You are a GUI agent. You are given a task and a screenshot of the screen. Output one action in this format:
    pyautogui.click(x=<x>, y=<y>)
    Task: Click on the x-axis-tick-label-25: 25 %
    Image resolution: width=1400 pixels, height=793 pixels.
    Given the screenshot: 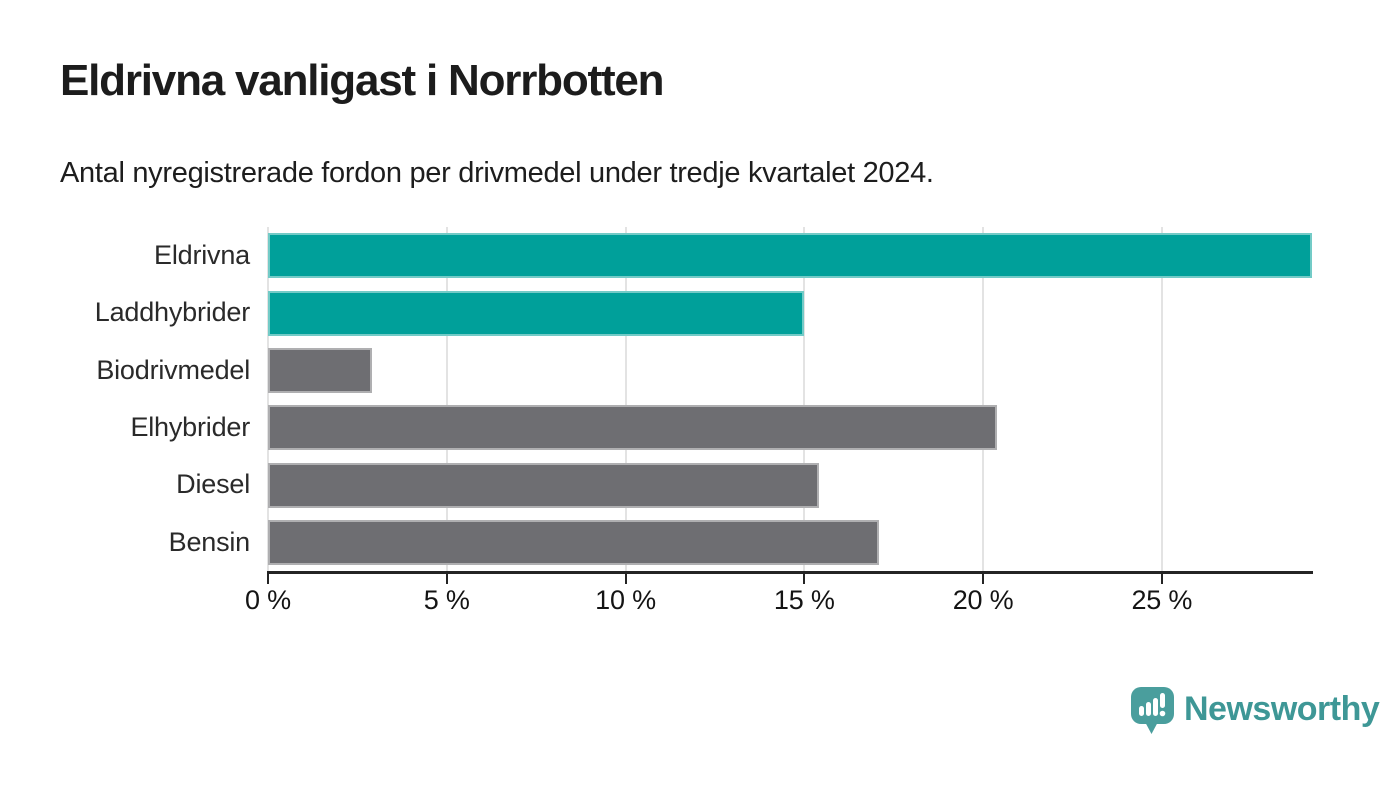 What is the action you would take?
    pyautogui.click(x=1162, y=600)
    